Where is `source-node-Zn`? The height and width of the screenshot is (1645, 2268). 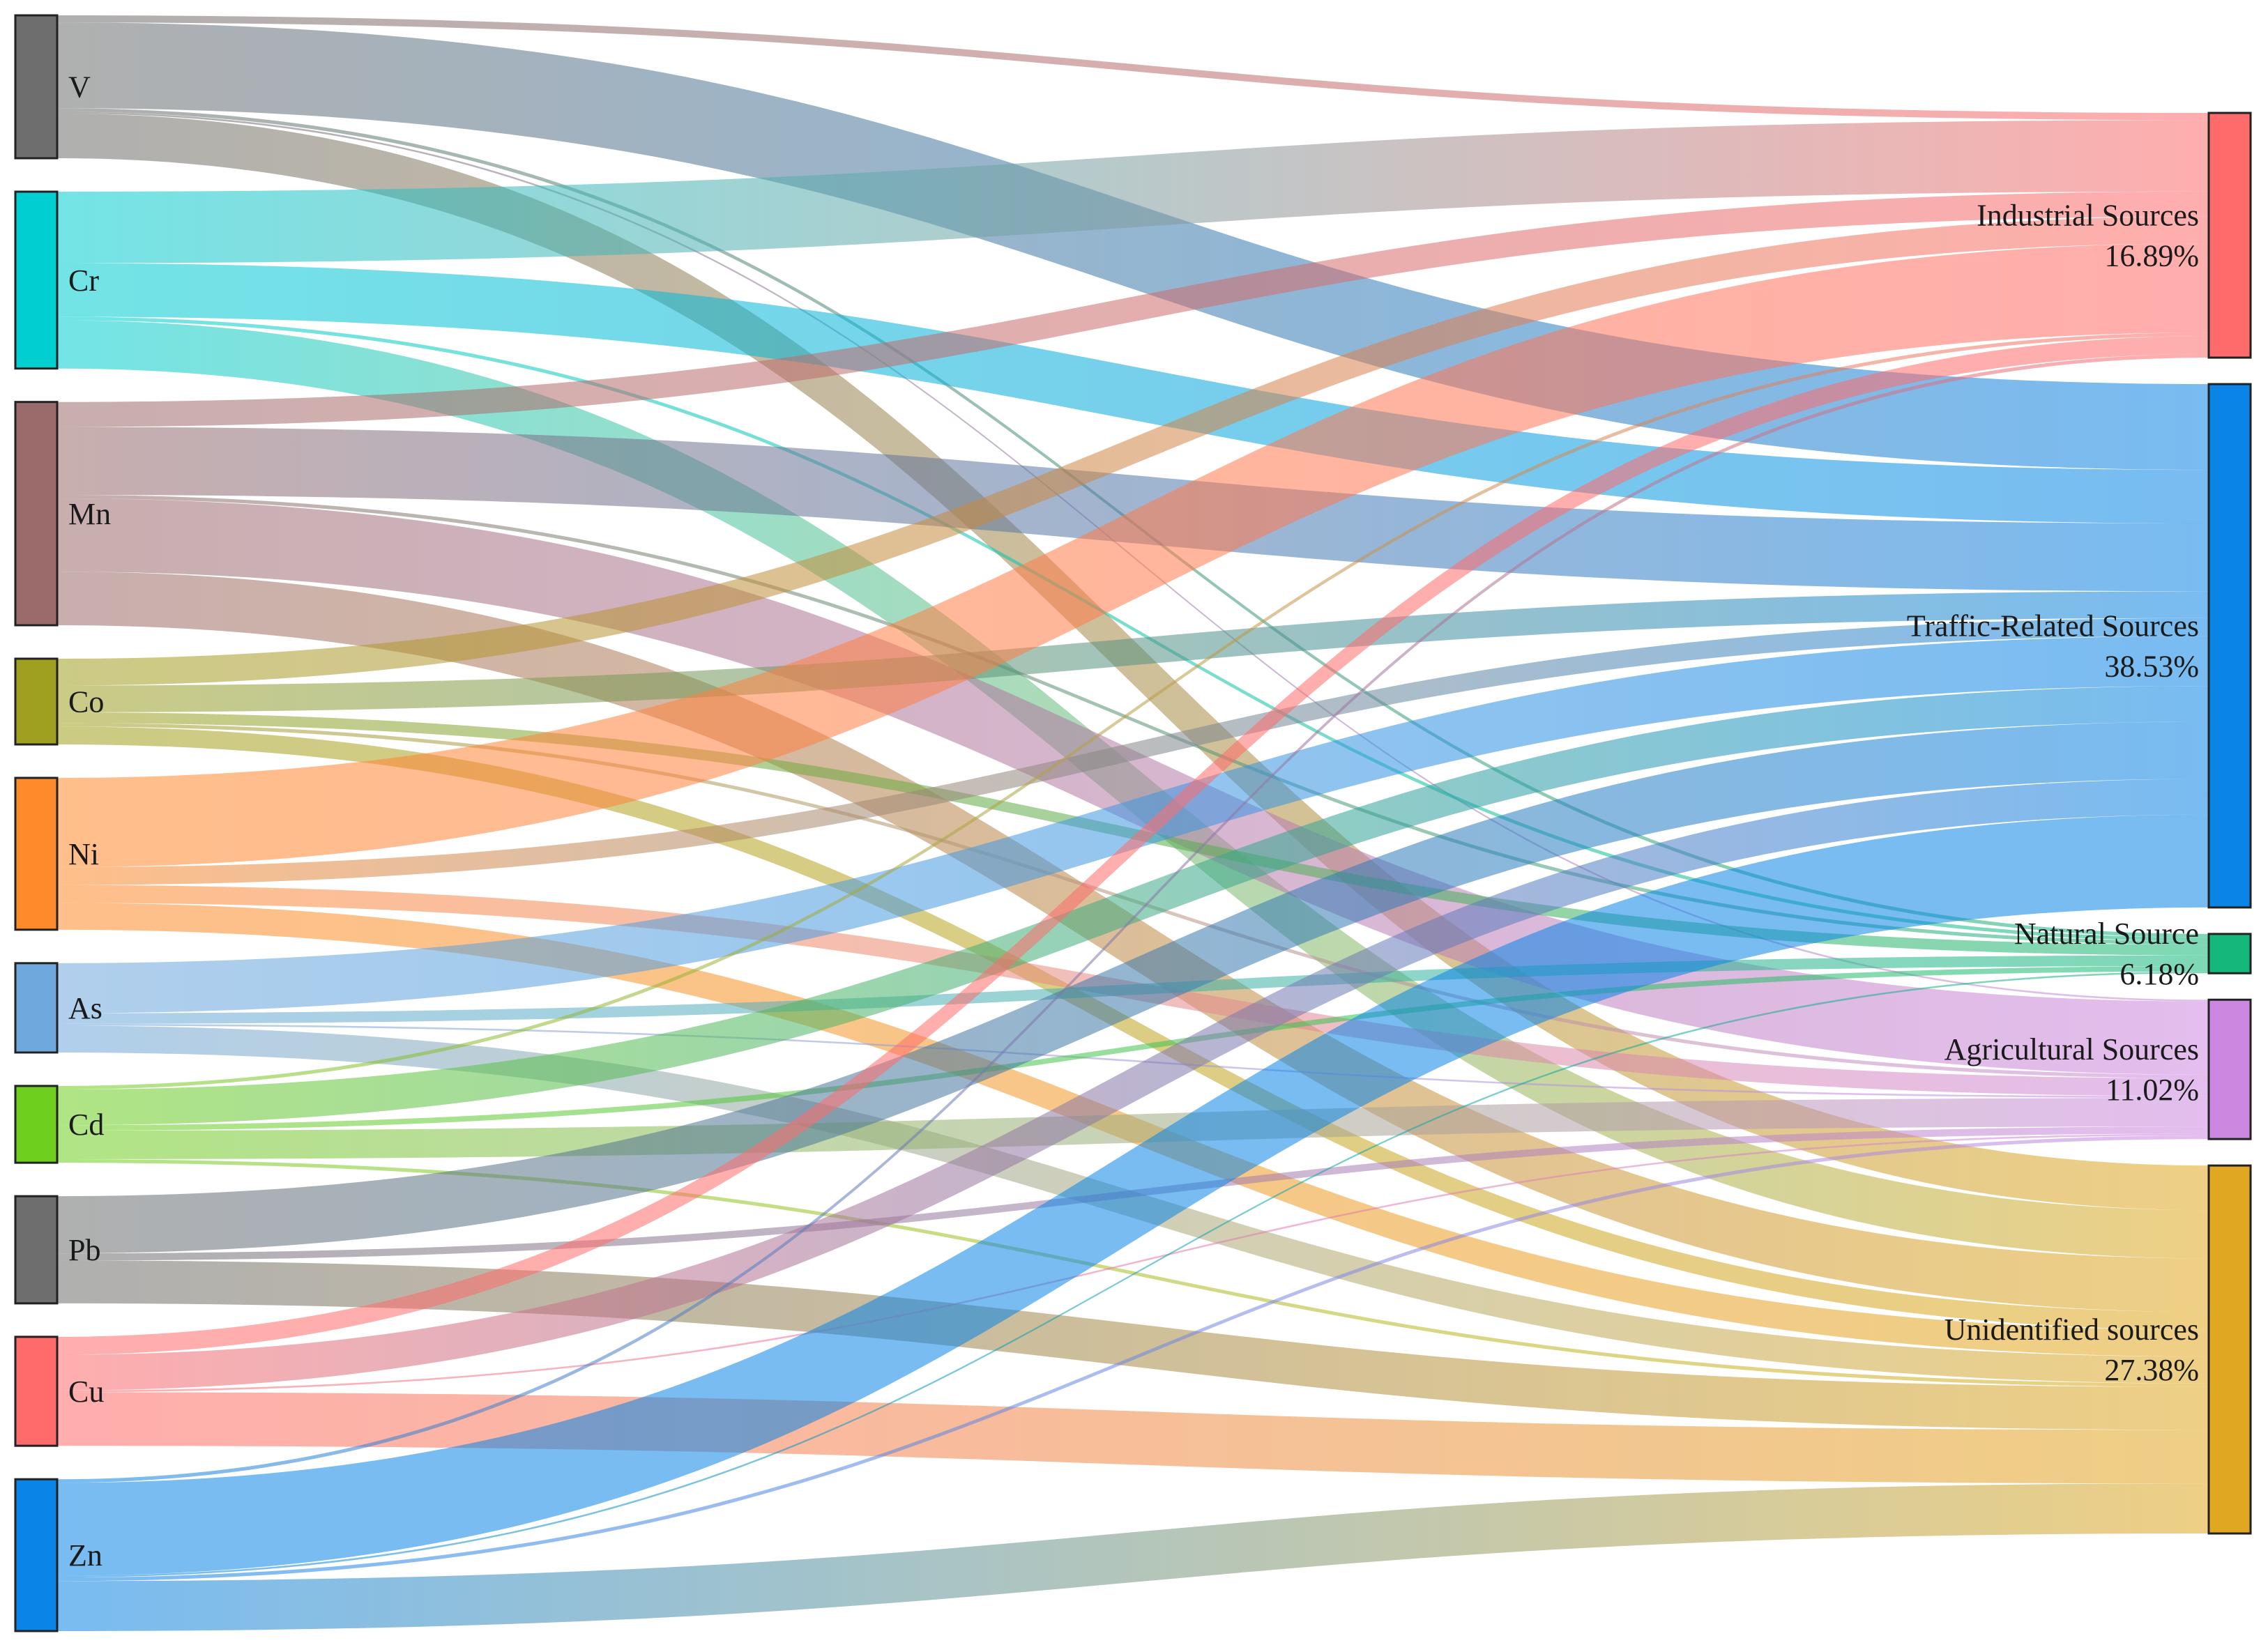 source-node-Zn is located at coordinates (36, 1555).